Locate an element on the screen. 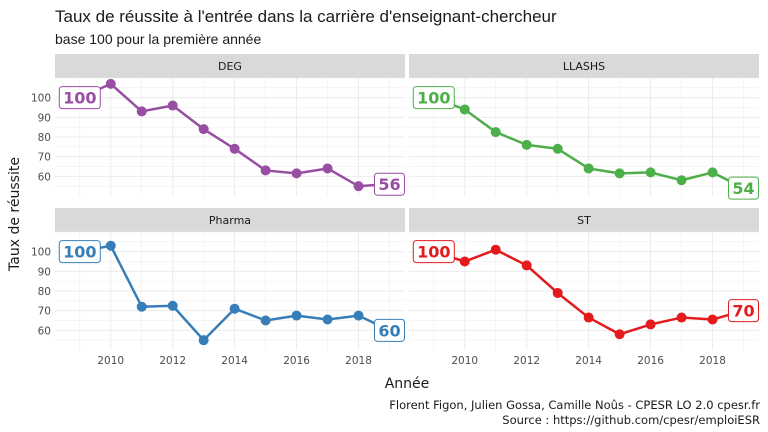  end-value-label: 54 is located at coordinates (743, 188).